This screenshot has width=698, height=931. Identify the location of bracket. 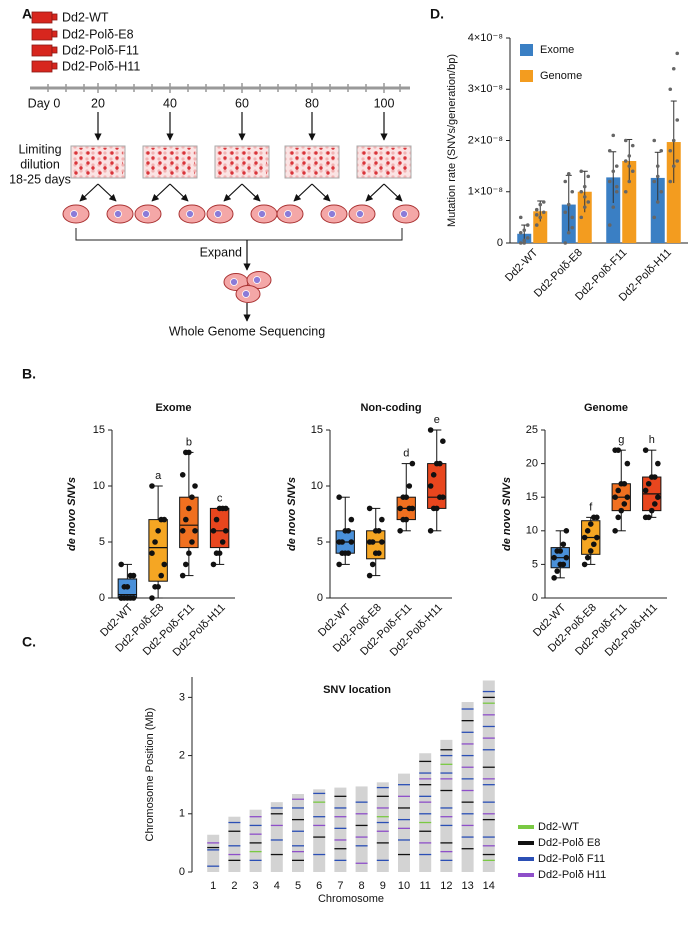
(239, 234).